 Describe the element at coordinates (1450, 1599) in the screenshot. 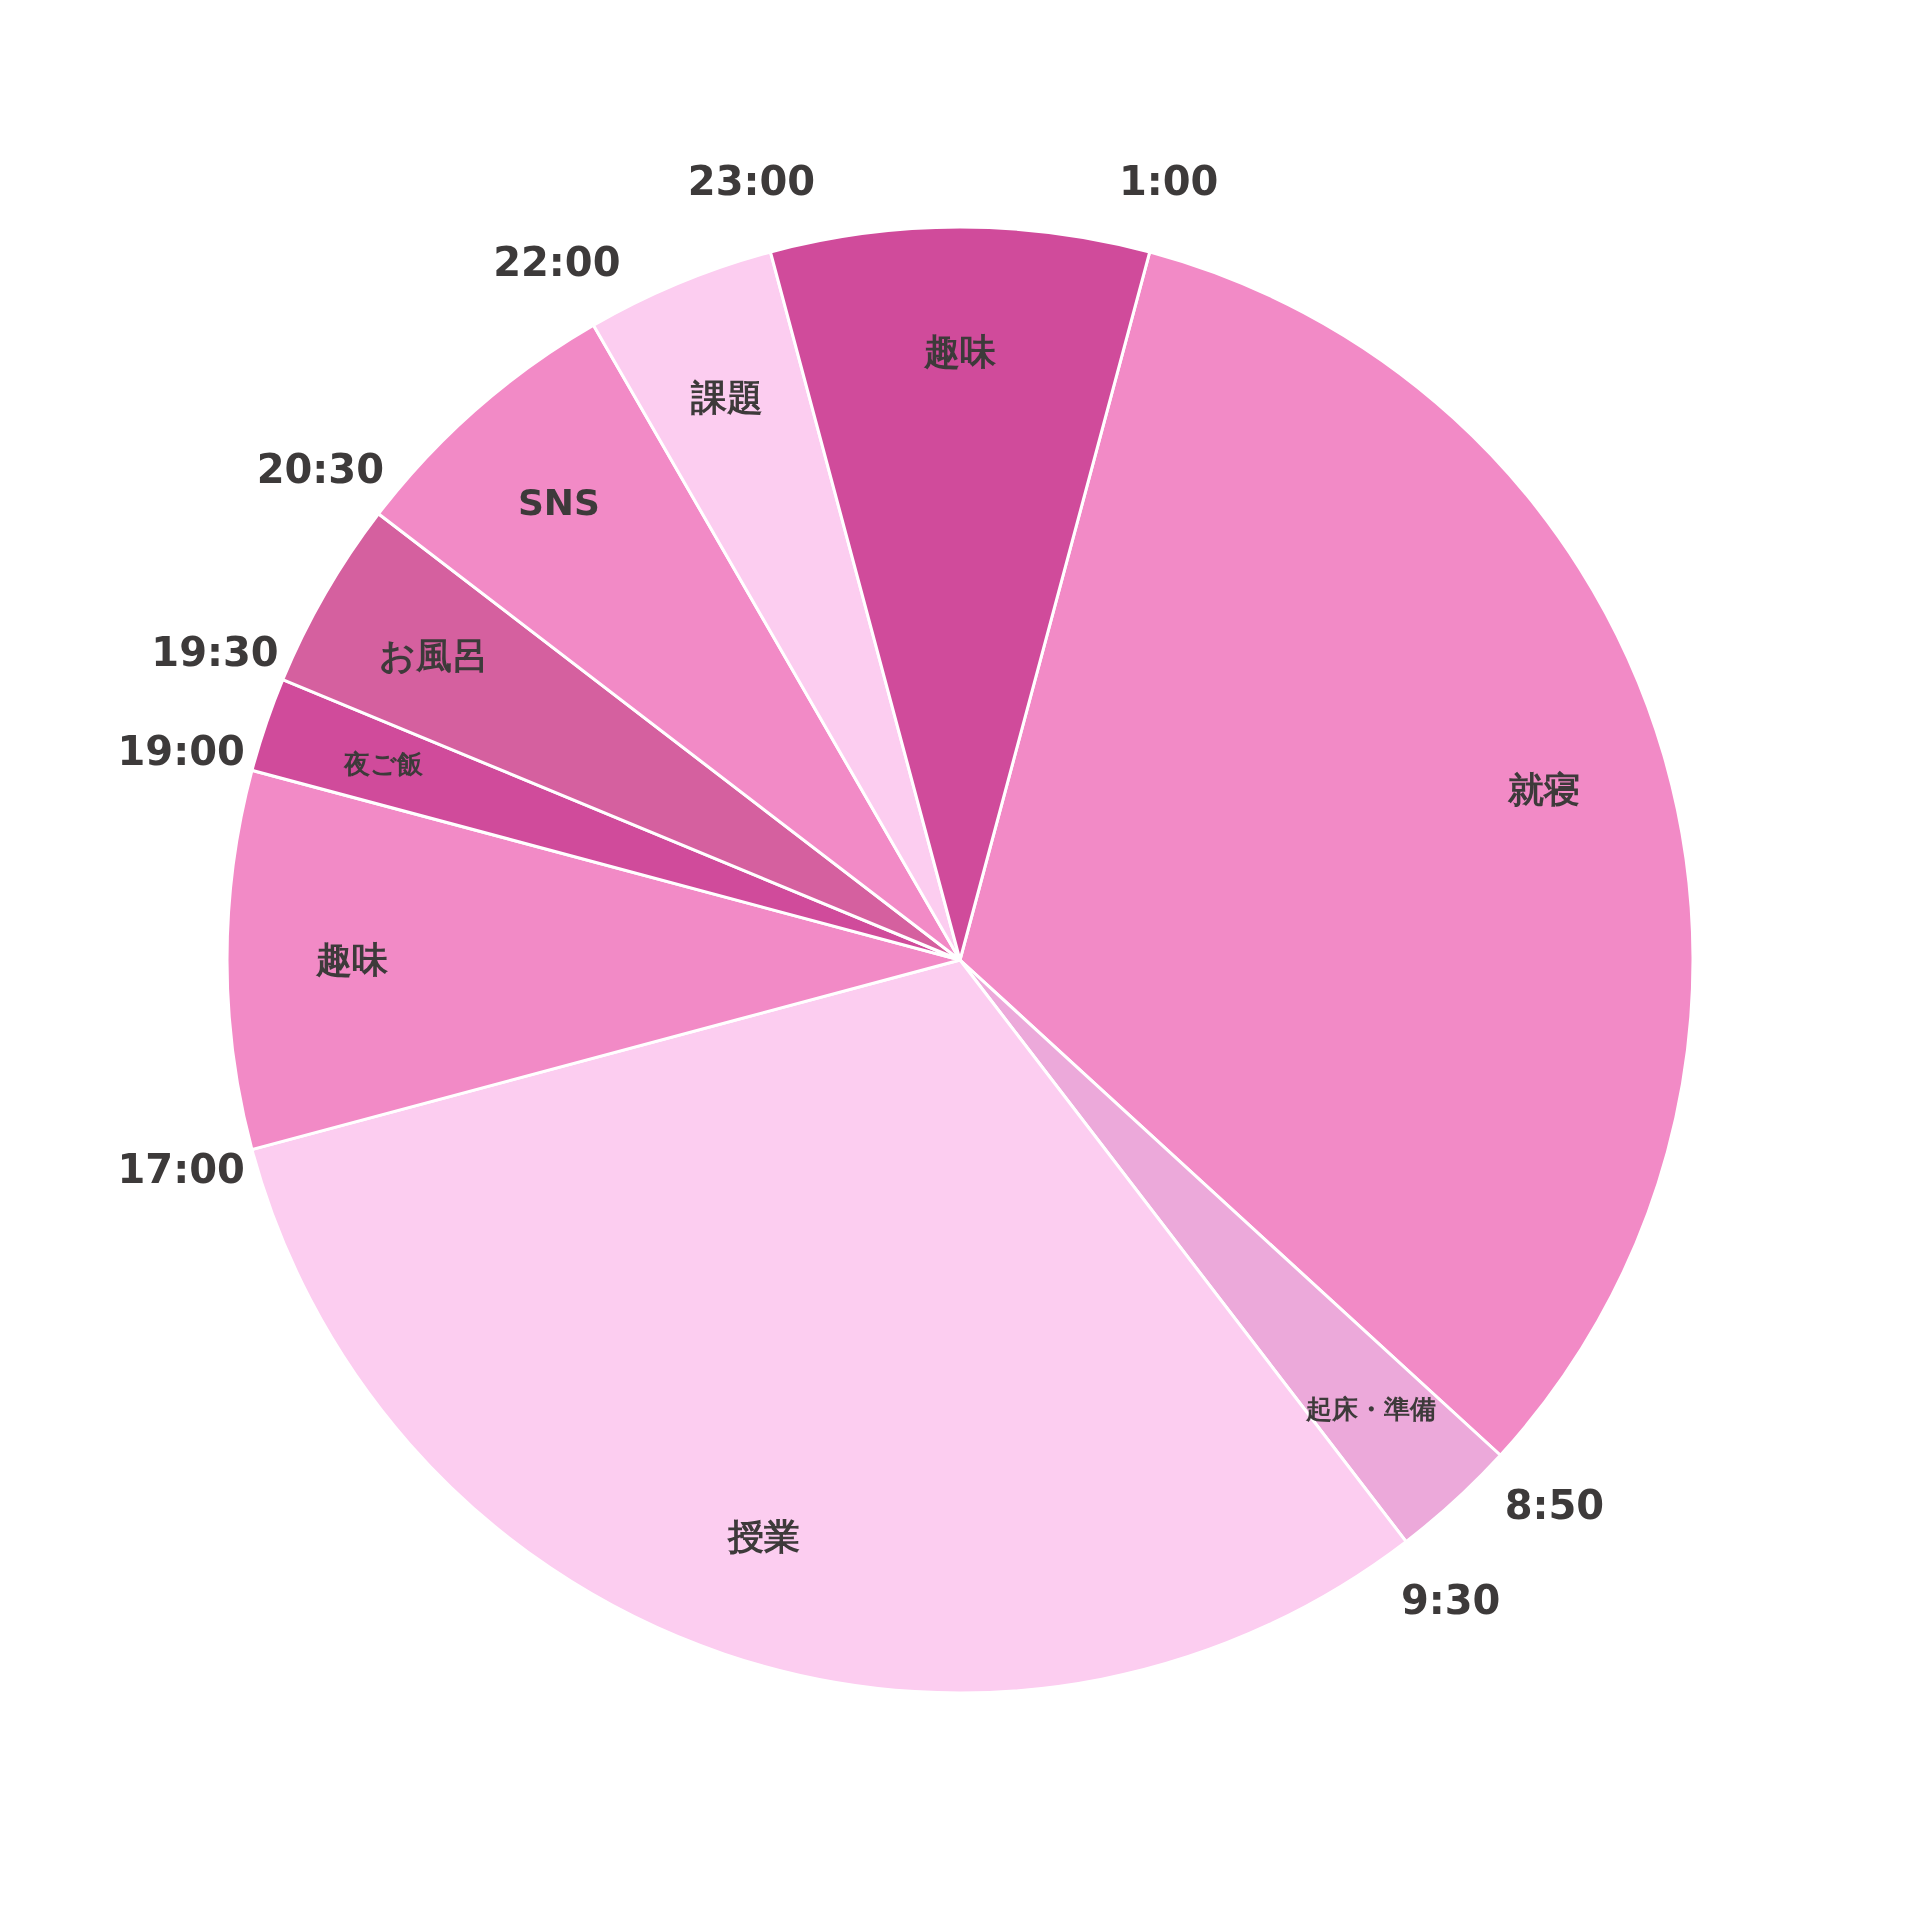

I see `text: 9:30` at that location.